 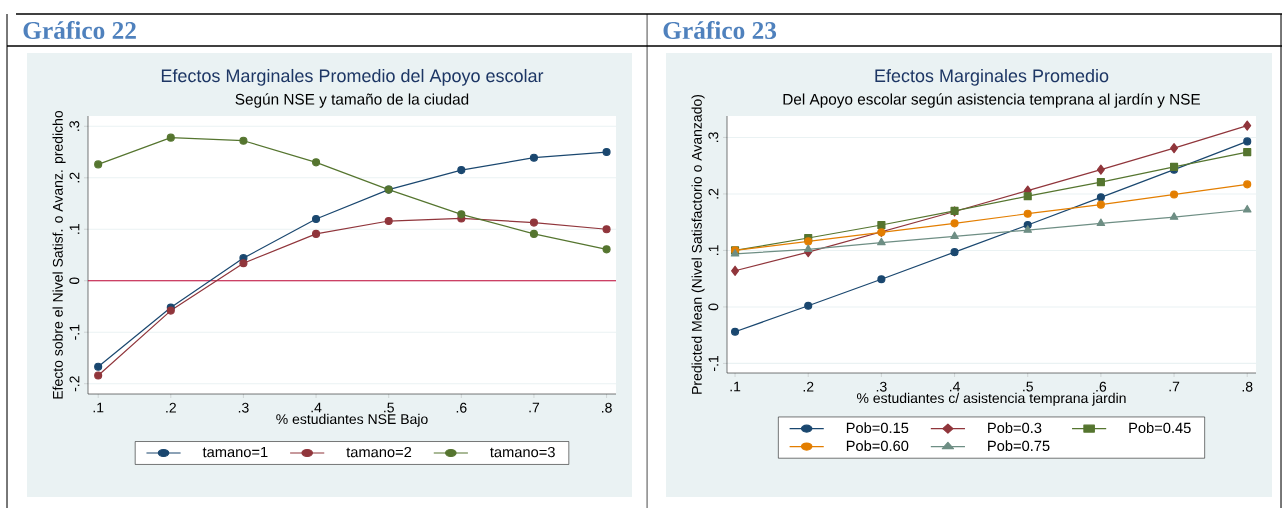 What do you see at coordinates (877, 446) in the screenshot?
I see `legend-label: Pob=0.60` at bounding box center [877, 446].